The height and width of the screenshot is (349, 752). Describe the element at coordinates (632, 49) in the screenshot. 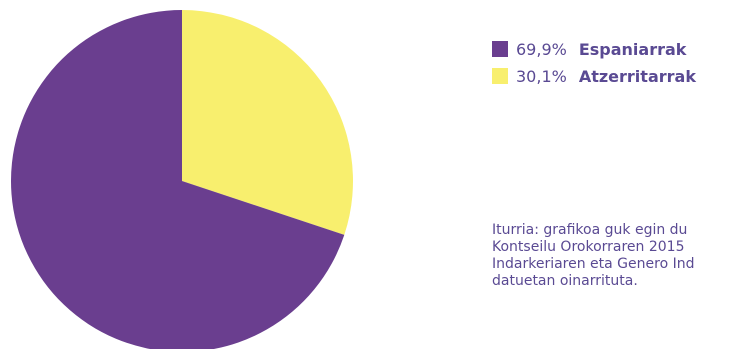

I see `legend-label-espaniarrak: Espaniarrak` at that location.